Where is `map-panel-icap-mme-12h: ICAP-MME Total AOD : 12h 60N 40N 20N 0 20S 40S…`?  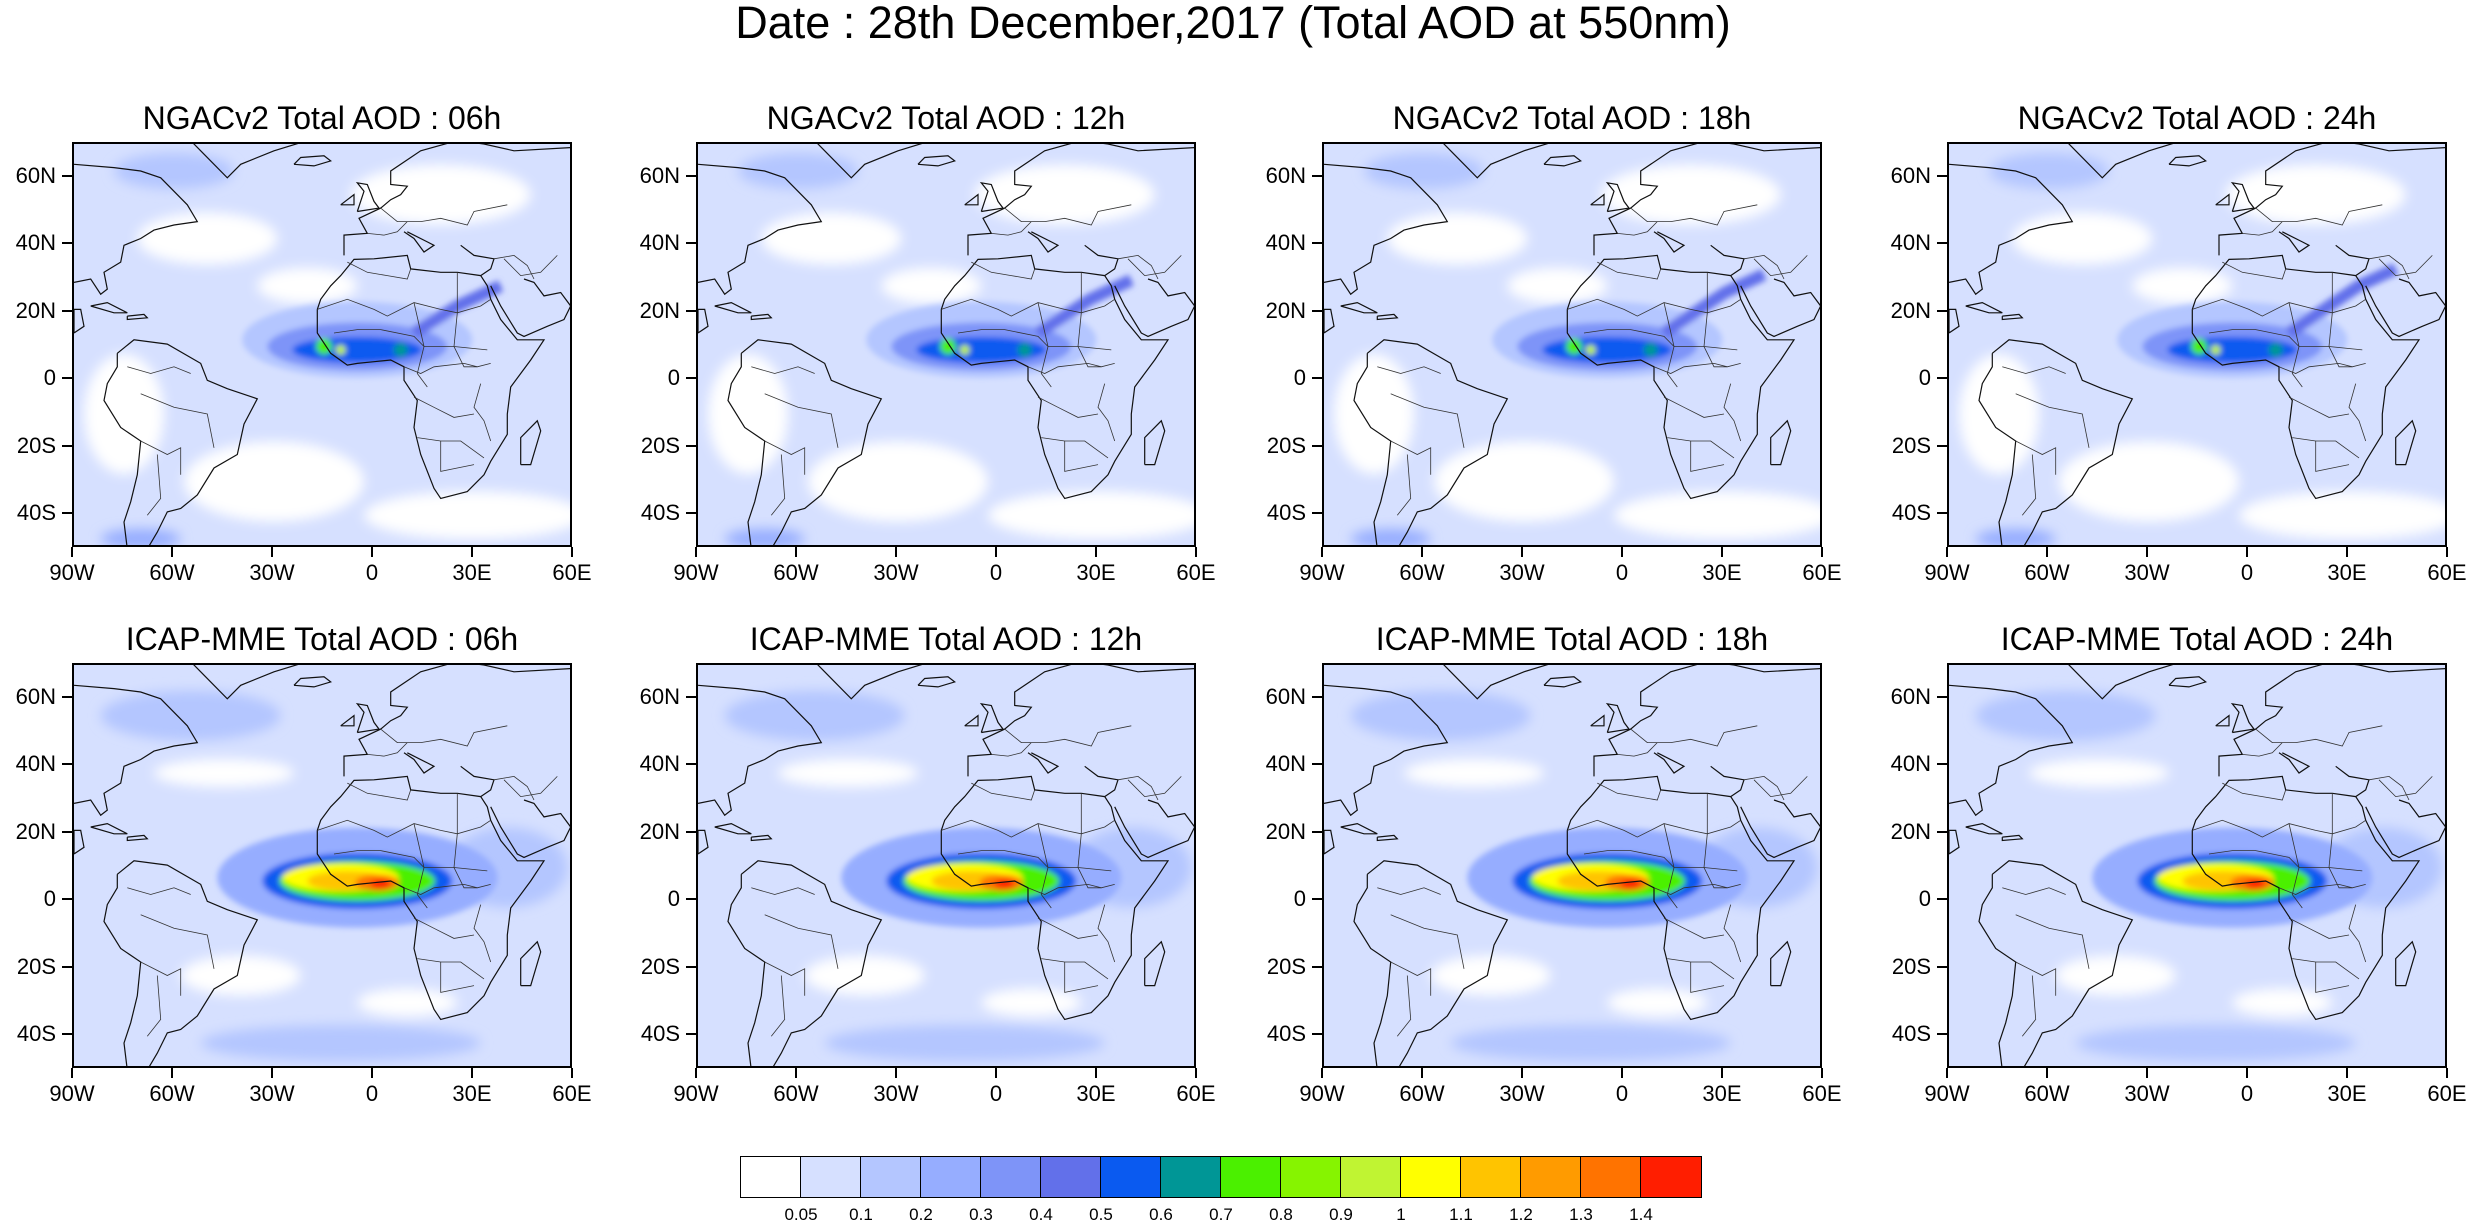
map-panel-icap-mme-12h: ICAP-MME Total AOD : 12h 60N 40N 20N 0 20S 40S… is located at coordinates (928, 863).